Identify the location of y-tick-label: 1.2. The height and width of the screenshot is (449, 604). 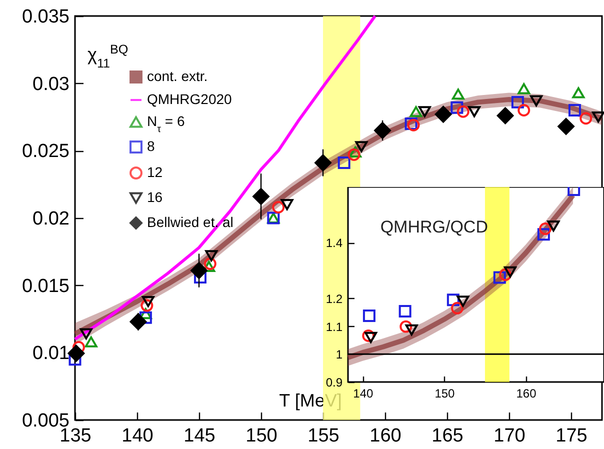
(334, 299).